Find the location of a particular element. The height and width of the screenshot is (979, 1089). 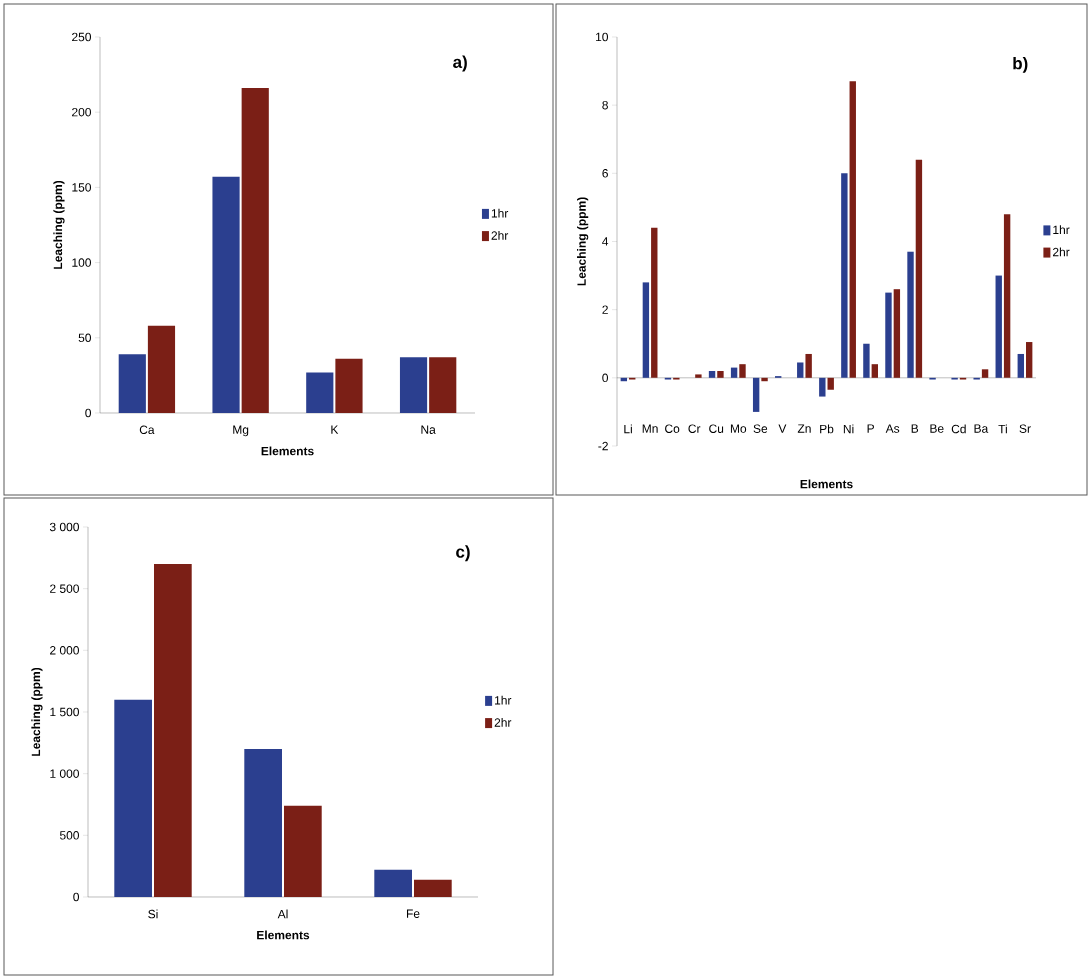

x-tick-label: Be is located at coordinates (937, 428).